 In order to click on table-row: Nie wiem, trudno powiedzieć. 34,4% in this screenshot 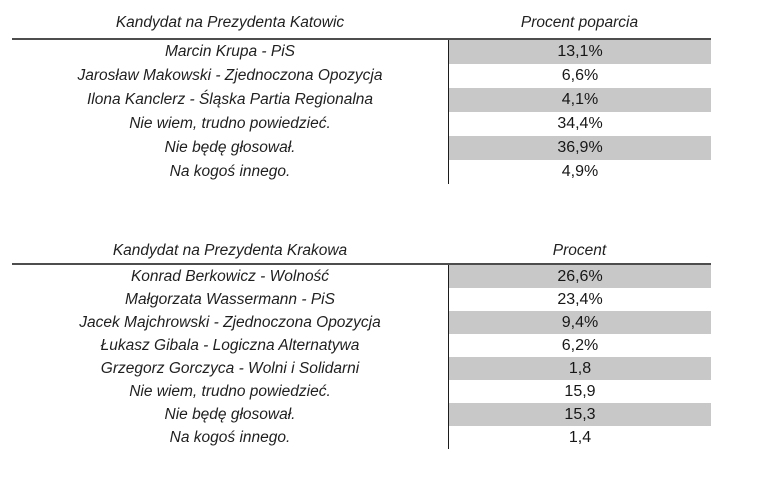, I will do `click(361, 124)`.